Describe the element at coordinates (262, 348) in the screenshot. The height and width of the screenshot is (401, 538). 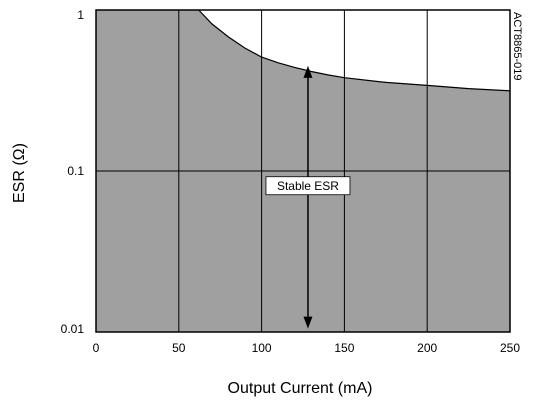
I see `x-tick-label: 100` at that location.